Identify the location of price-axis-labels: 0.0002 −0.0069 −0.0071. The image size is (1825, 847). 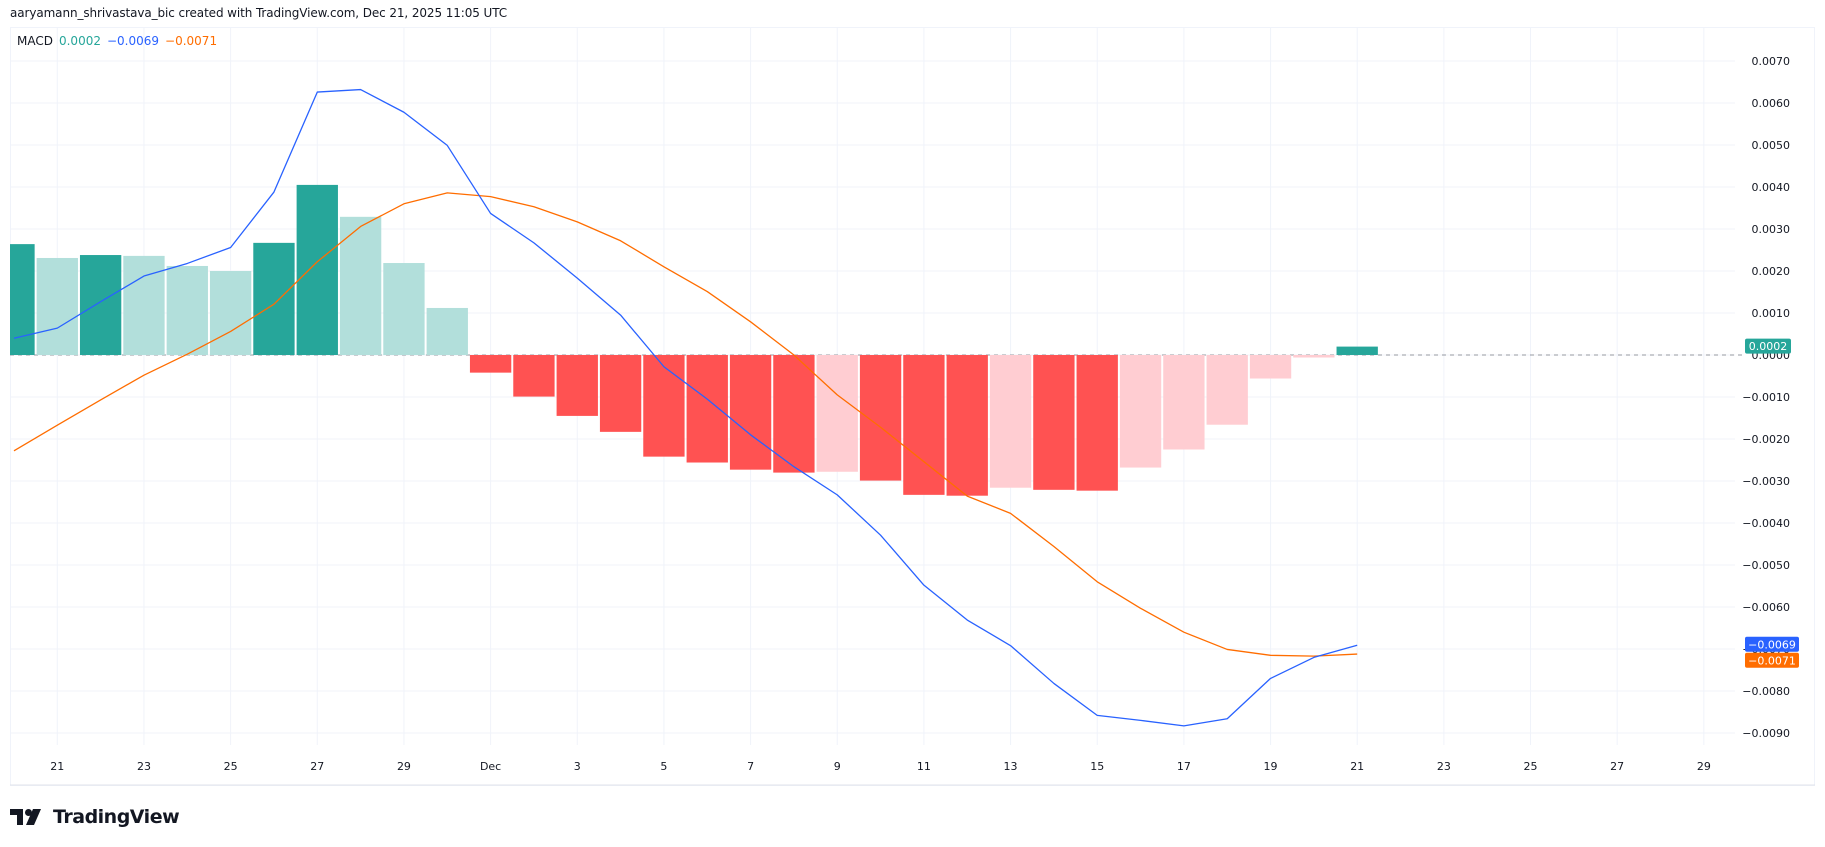
(1772, 503).